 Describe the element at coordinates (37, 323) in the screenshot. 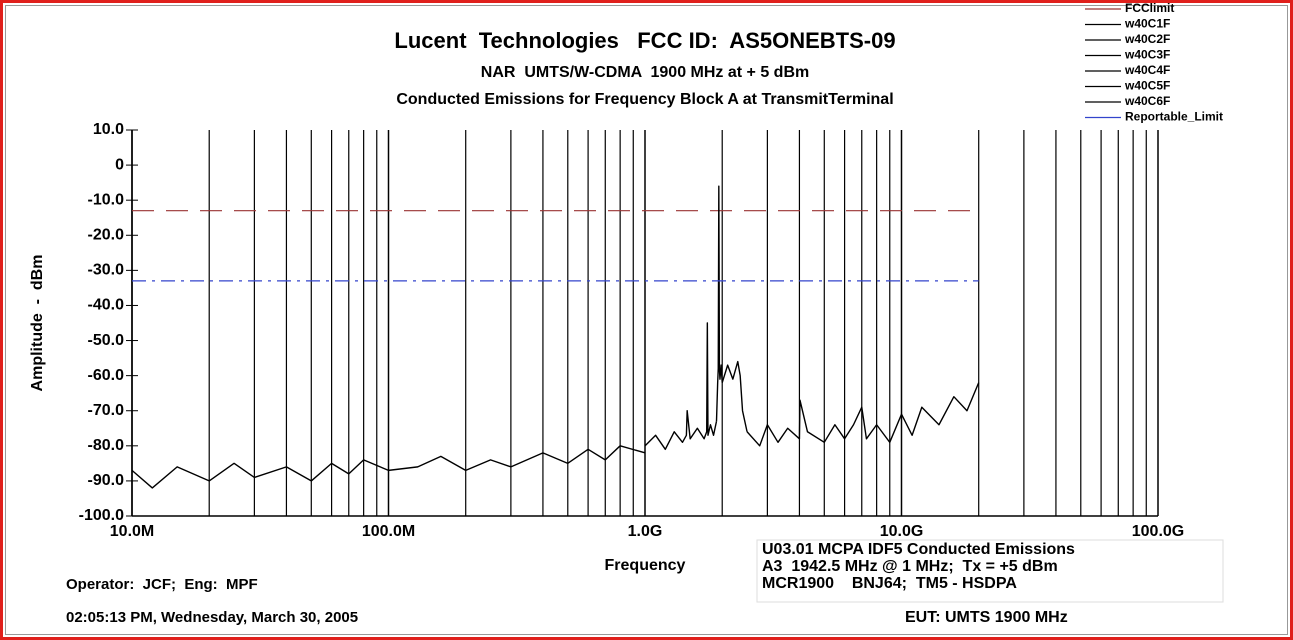

I see `y-axis-label: Amplitude - dBm` at that location.